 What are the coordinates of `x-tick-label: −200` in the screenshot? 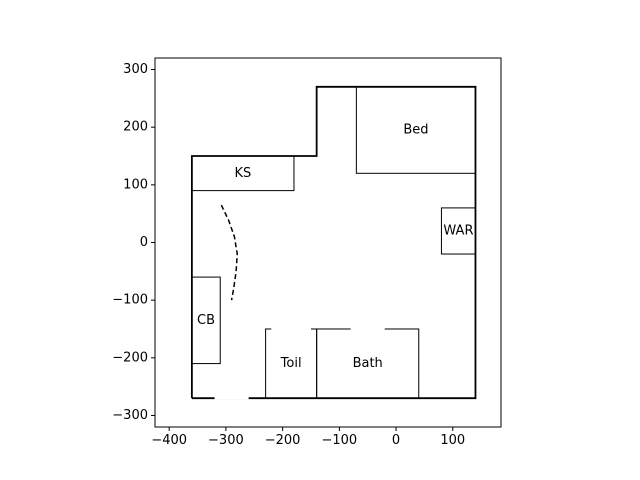 It's located at (283, 440).